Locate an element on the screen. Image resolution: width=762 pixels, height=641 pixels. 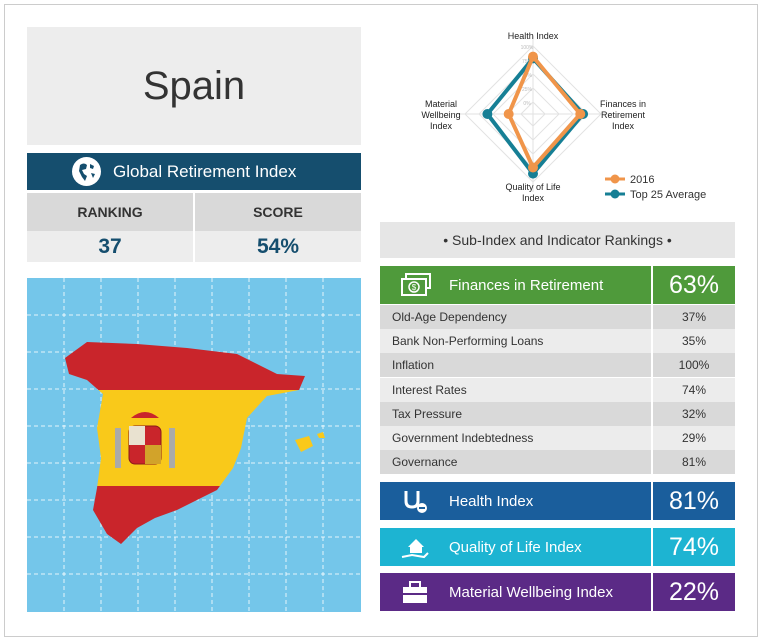
indicator-label: Bank Non-Performing Loans is located at coordinates (468, 341).